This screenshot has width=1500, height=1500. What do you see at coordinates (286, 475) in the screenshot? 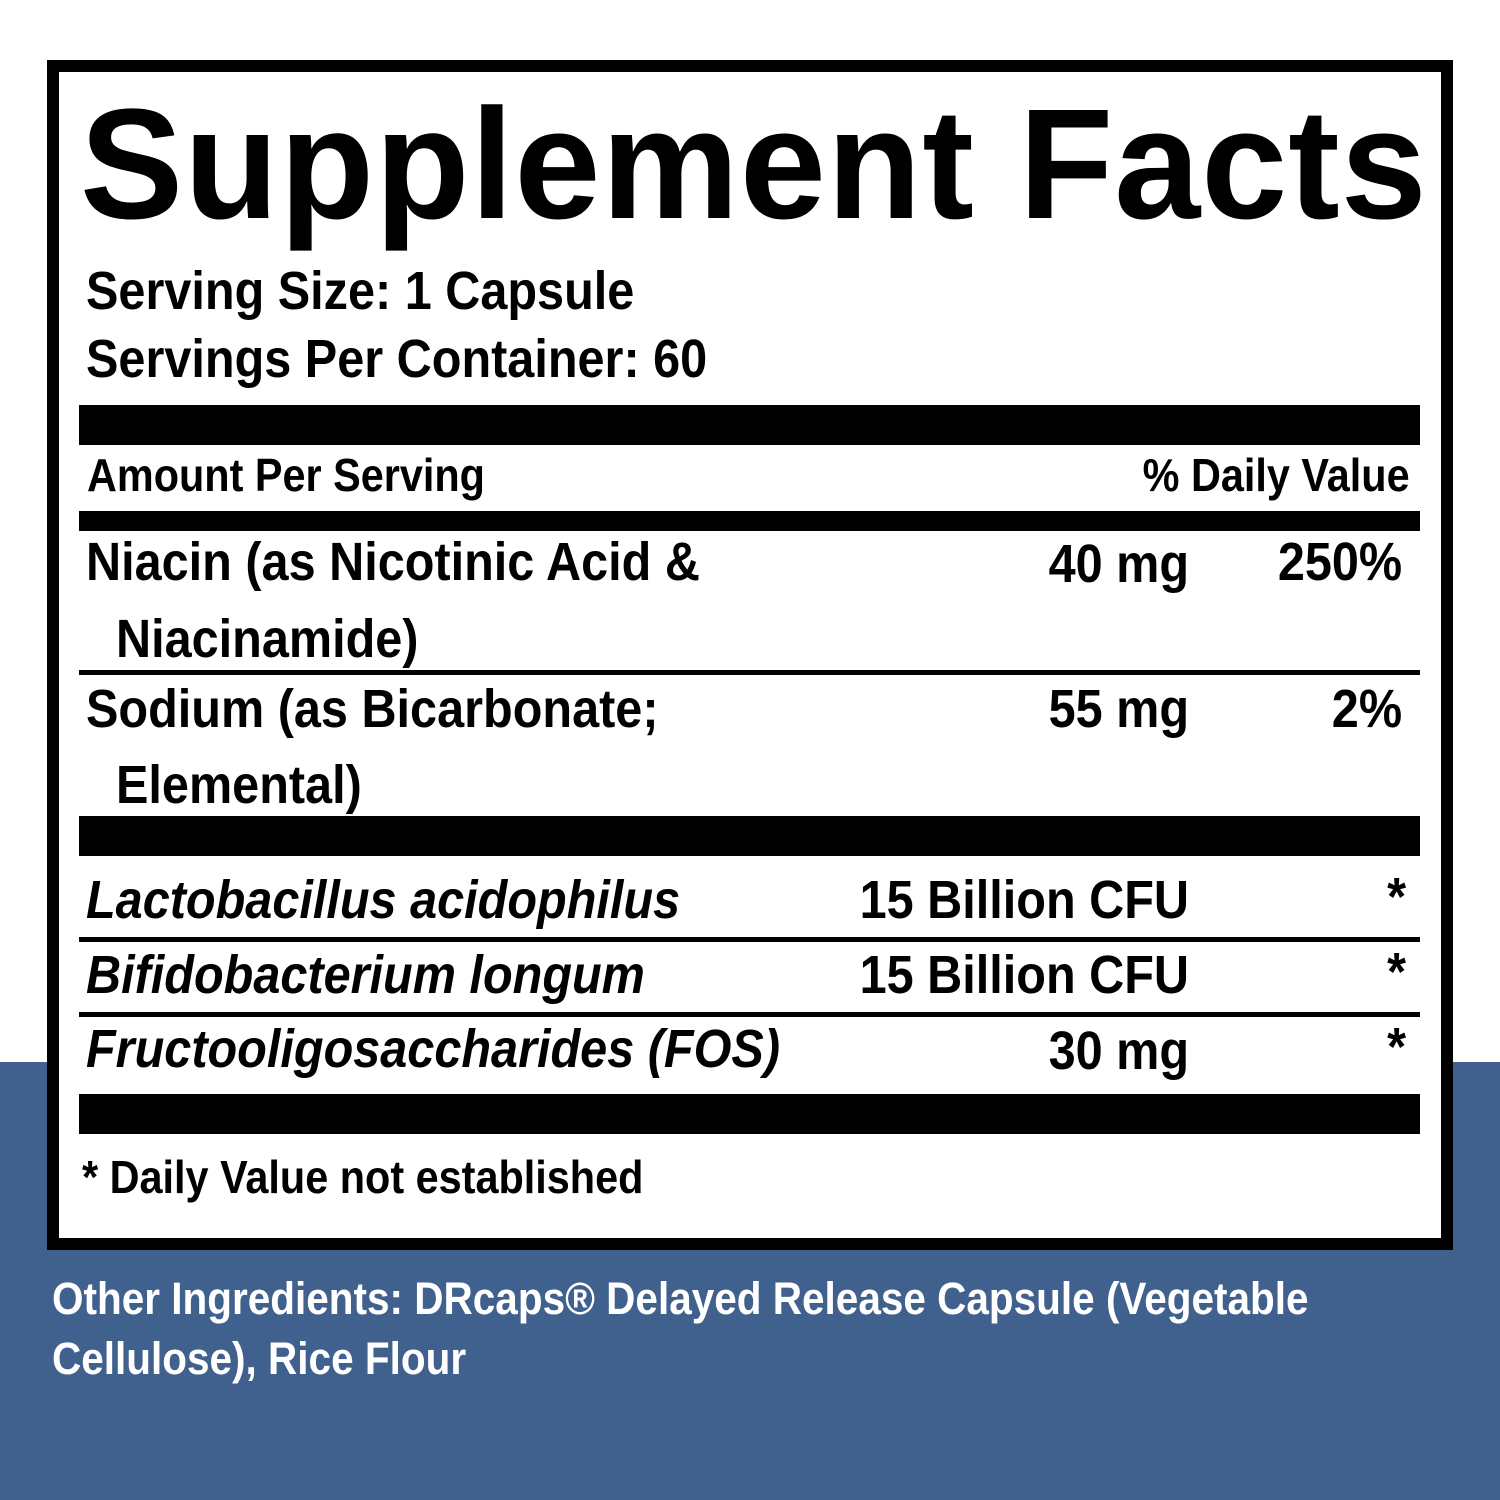
I see `amount-per-serving-header: Amount Per Serving` at bounding box center [286, 475].